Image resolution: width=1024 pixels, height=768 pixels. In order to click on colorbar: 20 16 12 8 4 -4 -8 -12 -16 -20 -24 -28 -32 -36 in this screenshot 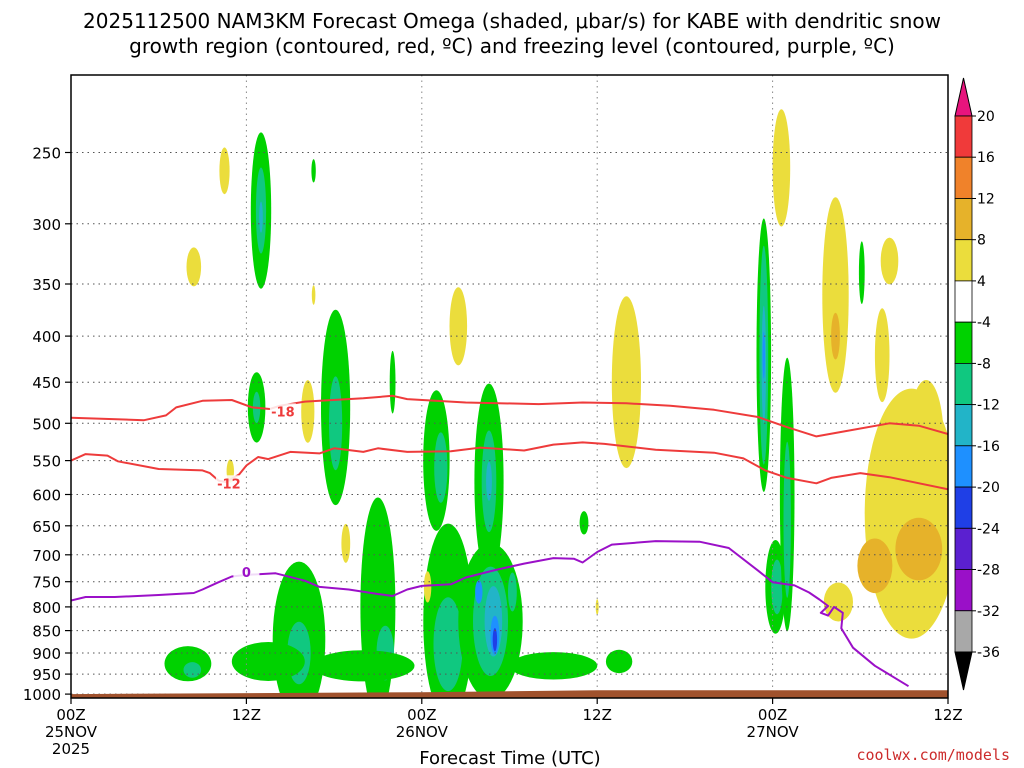, I will do `click(977, 384)`.